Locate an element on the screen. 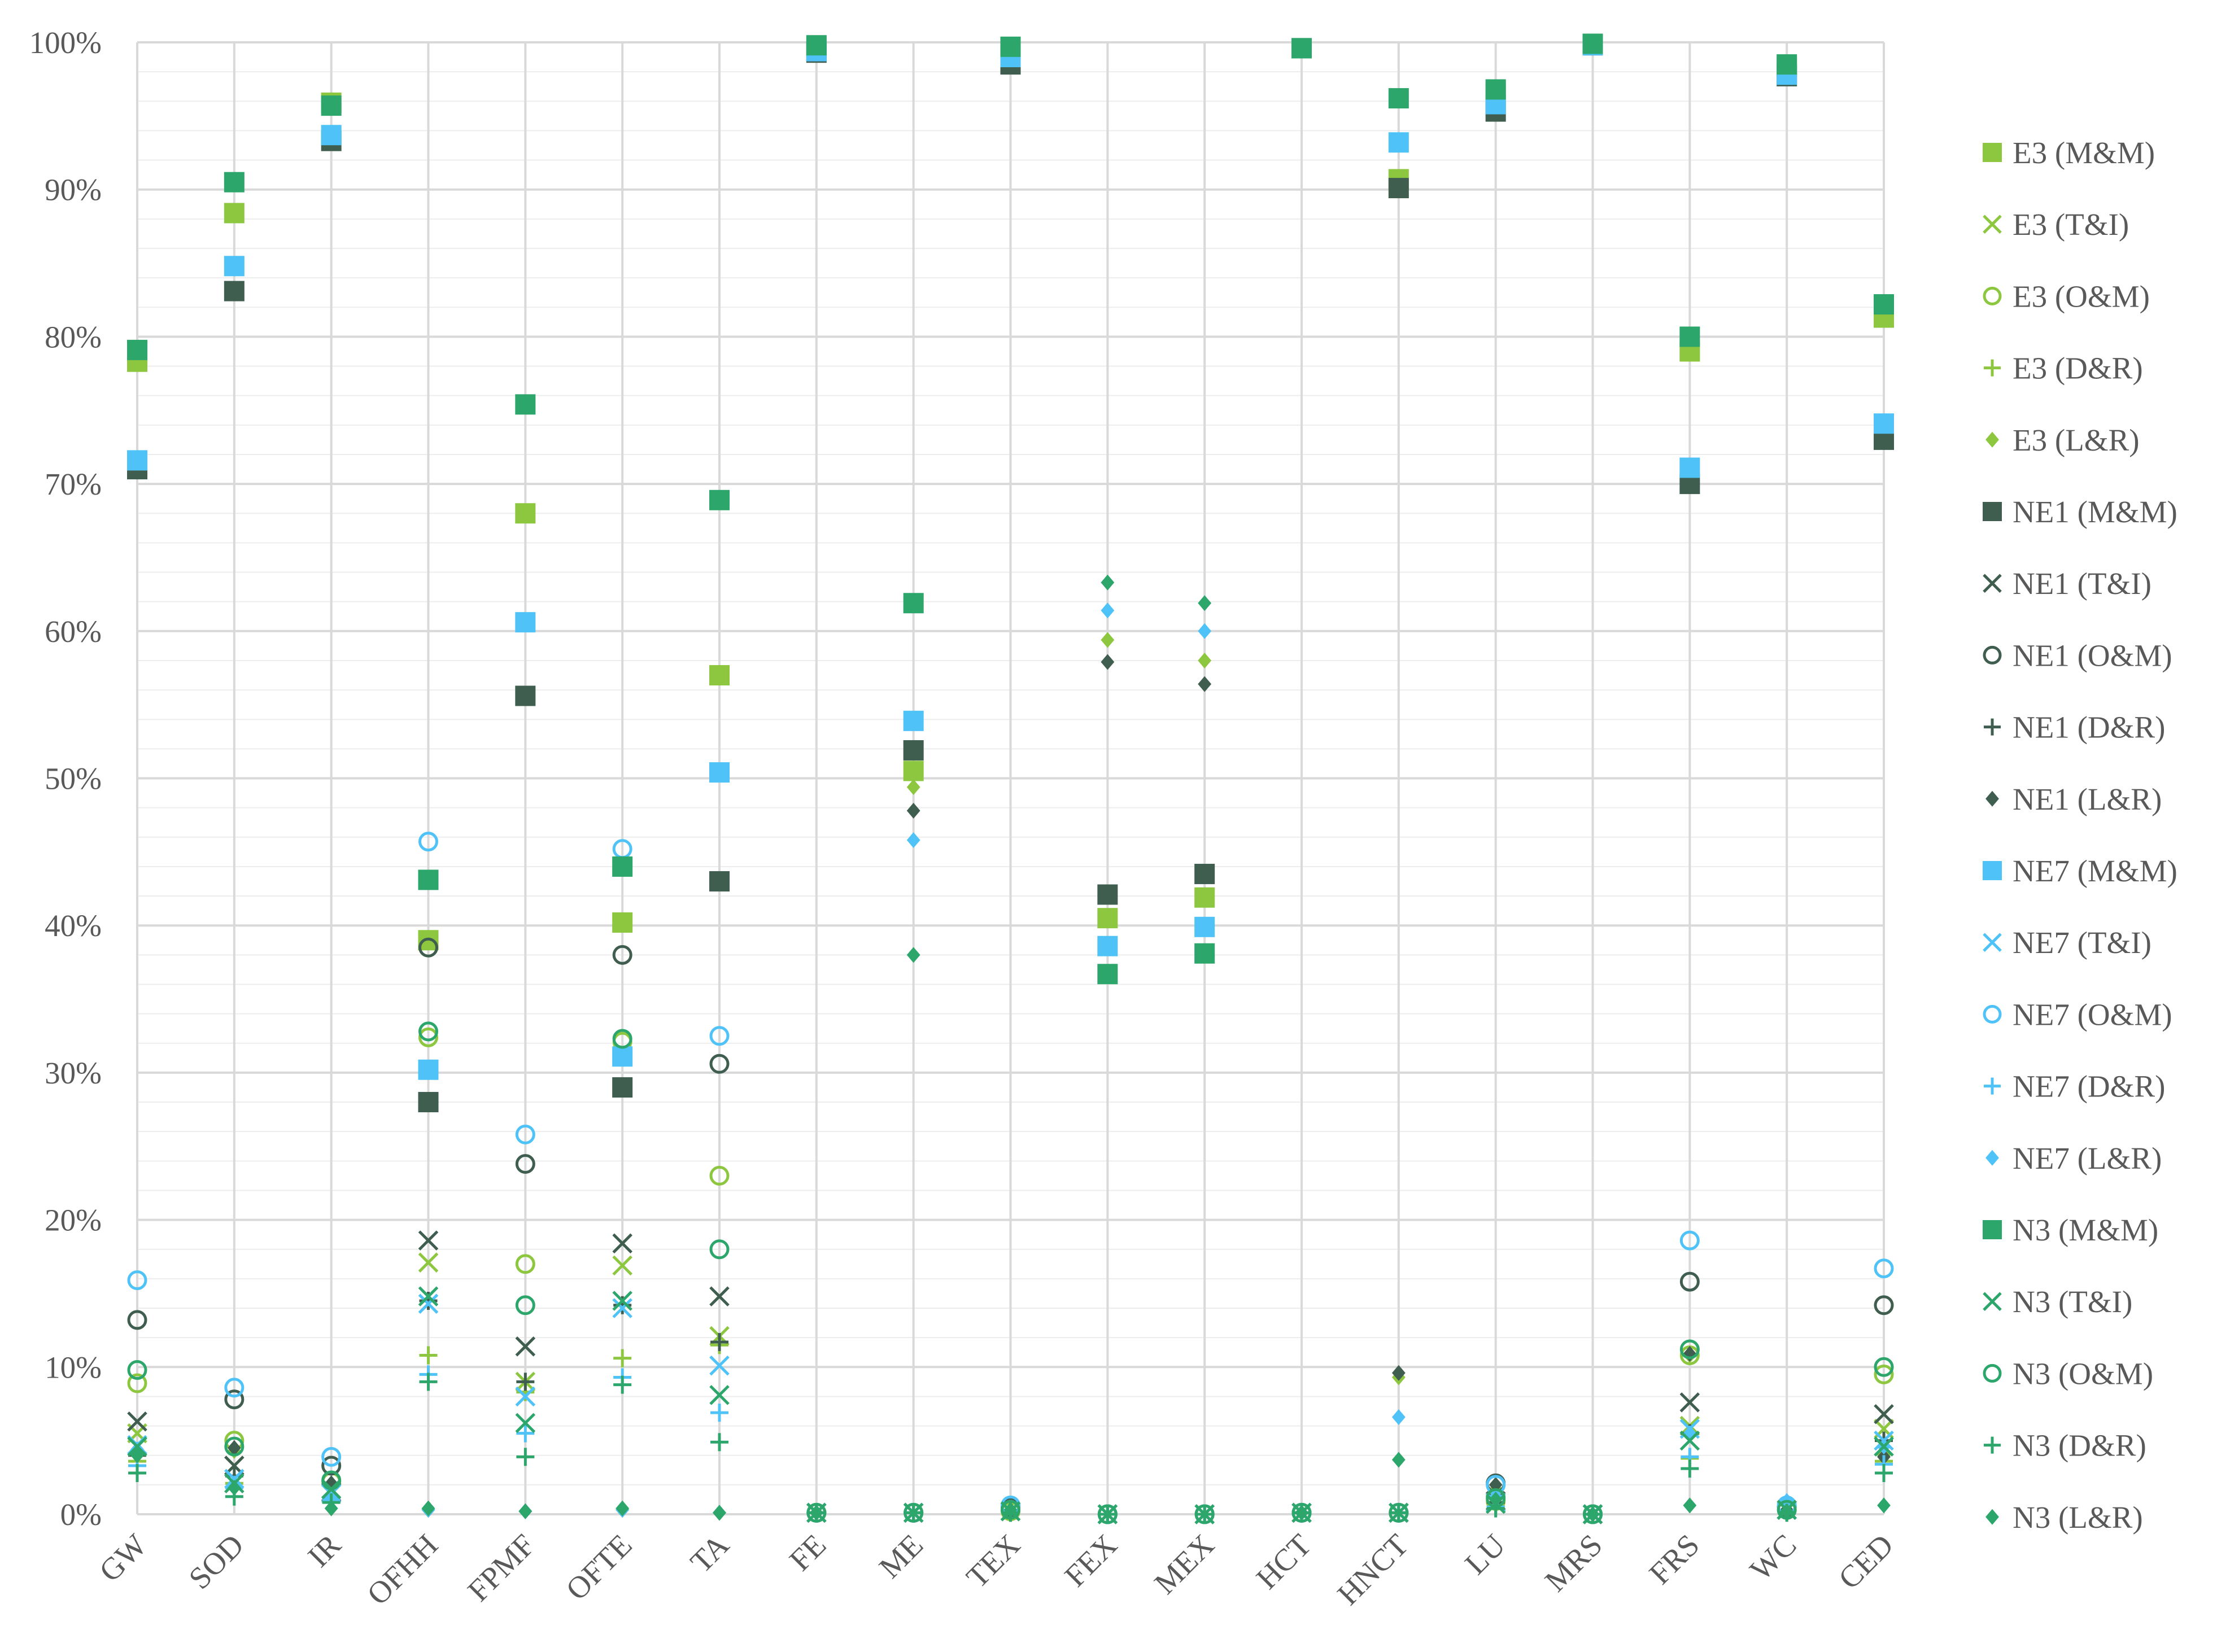 The height and width of the screenshot is (1652, 2230). legend-item: NE7 (L&R) is located at coordinates (2073, 1158).